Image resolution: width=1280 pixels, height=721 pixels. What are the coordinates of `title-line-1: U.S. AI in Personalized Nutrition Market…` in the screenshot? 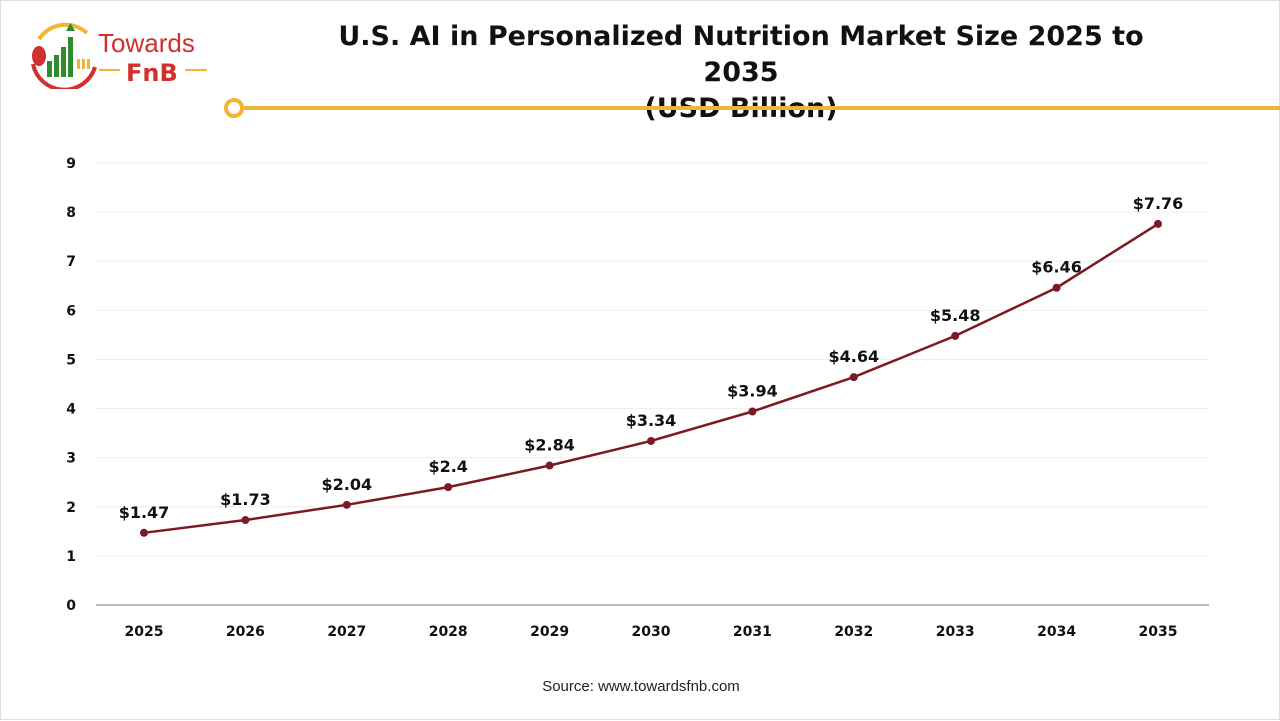 It's located at (741, 54).